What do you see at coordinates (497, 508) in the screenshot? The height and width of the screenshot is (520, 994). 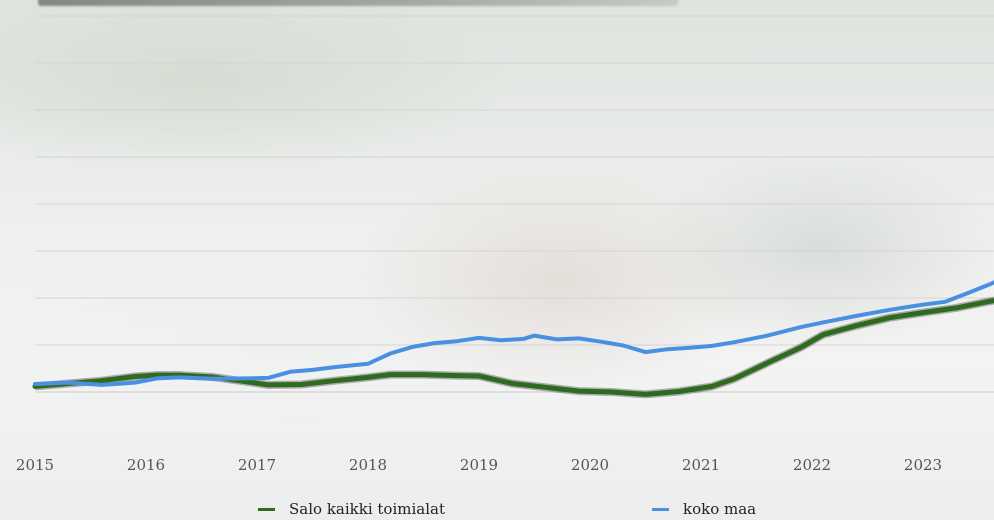 I see `legend: Salo kaikki toimialat koko maa` at bounding box center [497, 508].